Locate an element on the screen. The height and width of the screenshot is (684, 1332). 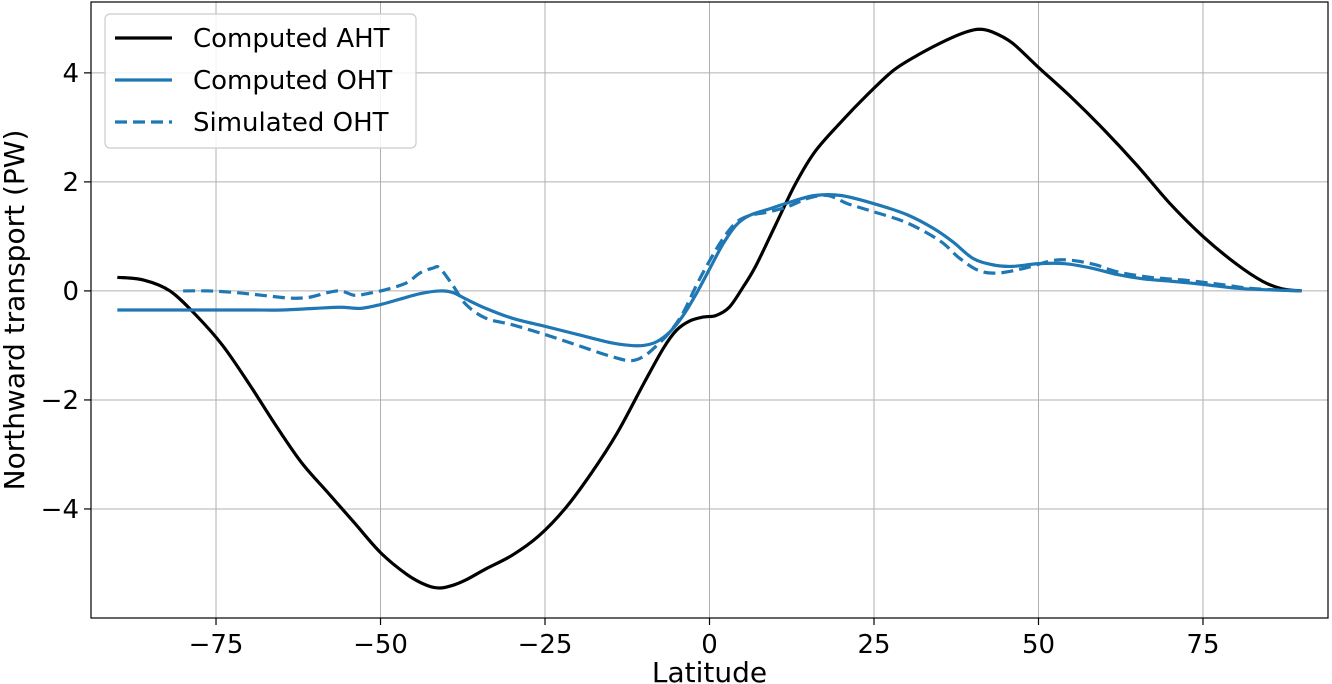
y-axis-label: Northward transport (PW) is located at coordinates (15, 310).